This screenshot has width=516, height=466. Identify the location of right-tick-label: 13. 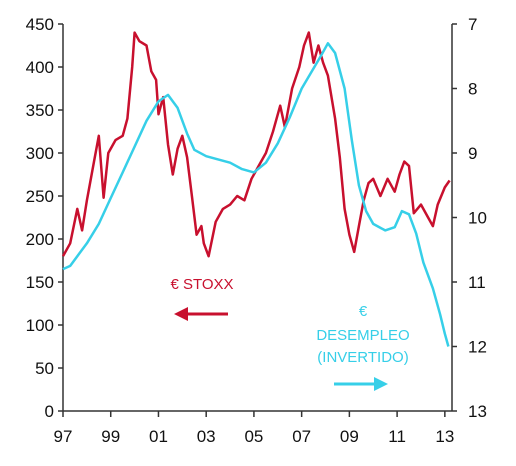
(477, 411).